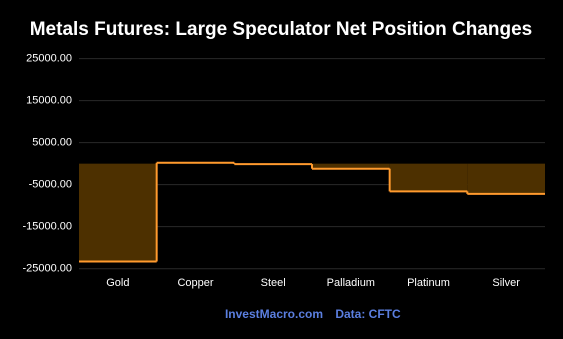 This screenshot has height=339, width=563. I want to click on x-tick-label: Steel, so click(273, 283).